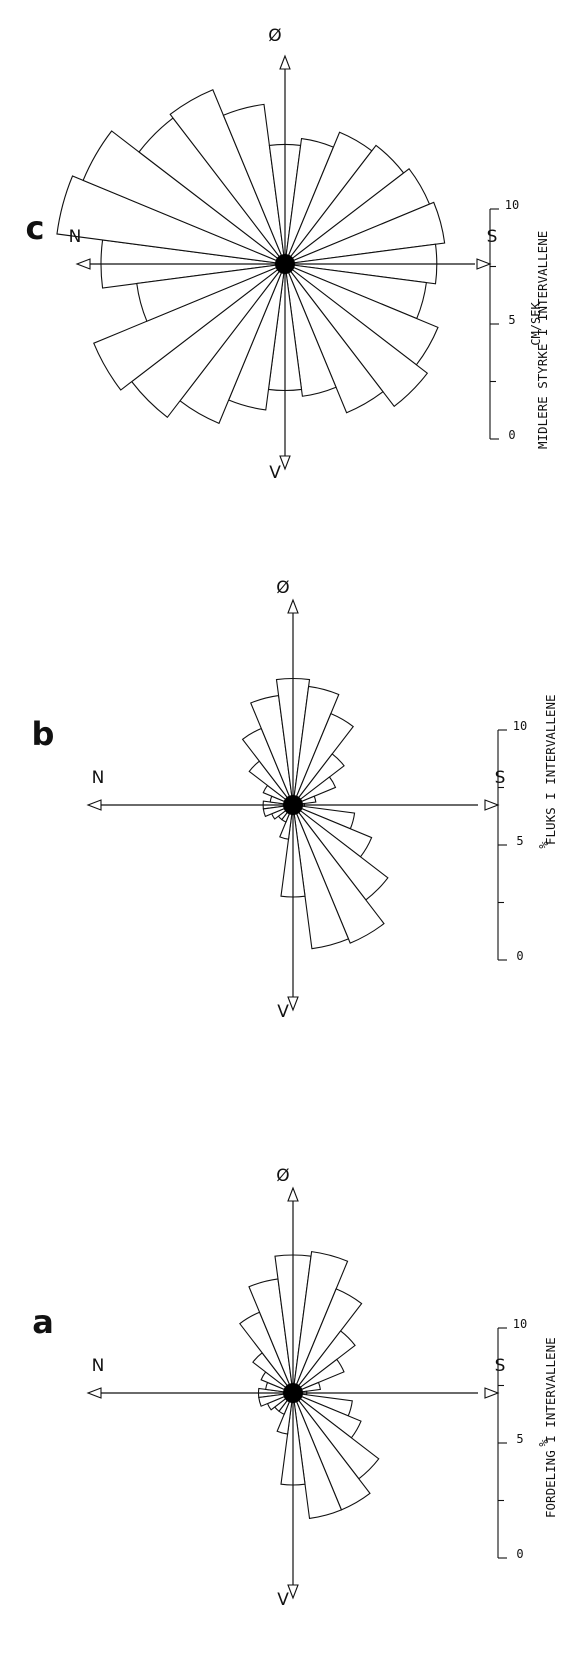 The image size is (583, 1666). I want to click on rose-petals-a, so click(309, 1385).